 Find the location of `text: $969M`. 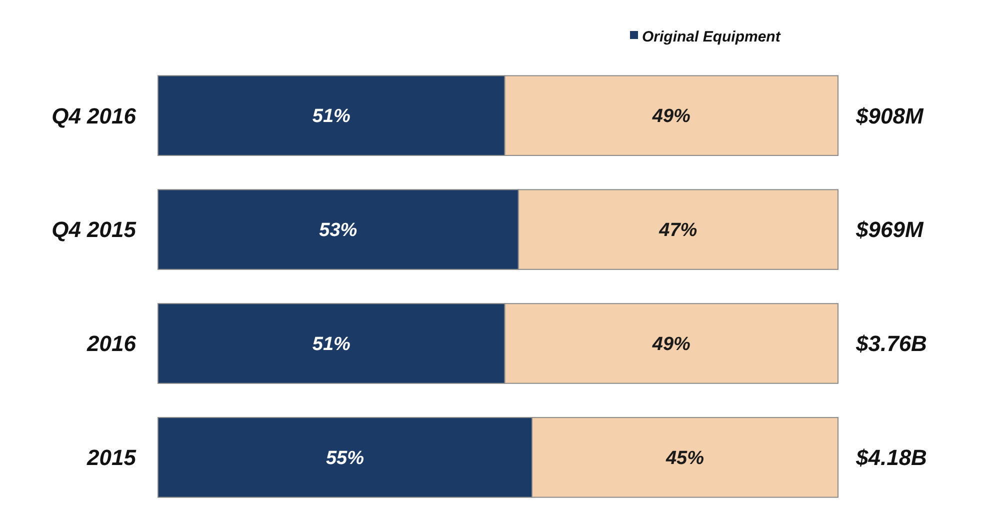

text: $969M is located at coordinates (889, 229).